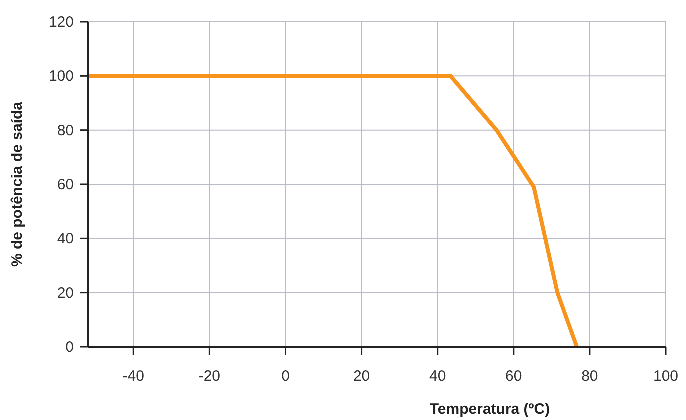  I want to click on y-tick-label: 60, so click(65, 185).